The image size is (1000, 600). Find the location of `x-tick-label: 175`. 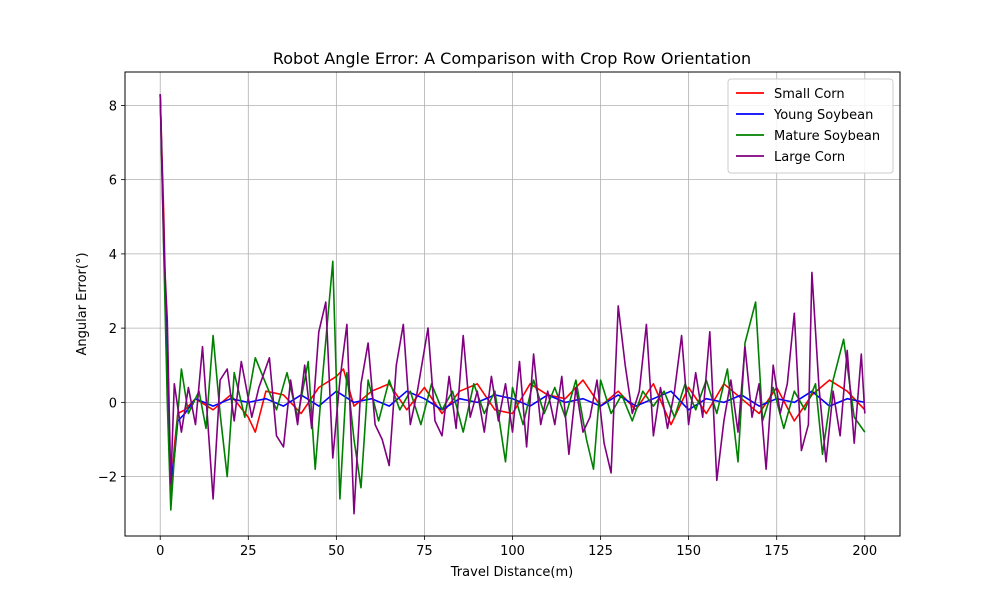

x-tick-label: 175 is located at coordinates (776, 551).